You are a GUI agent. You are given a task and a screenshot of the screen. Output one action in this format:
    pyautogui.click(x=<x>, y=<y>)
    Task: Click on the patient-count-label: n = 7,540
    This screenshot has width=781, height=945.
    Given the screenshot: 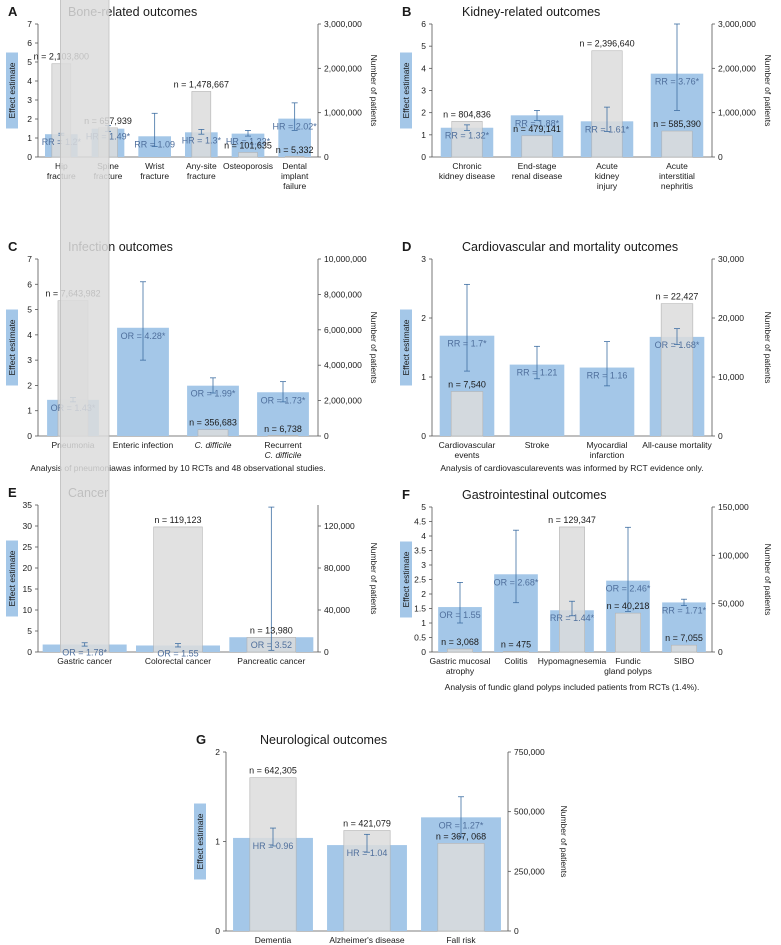 What is the action you would take?
    pyautogui.click(x=467, y=385)
    